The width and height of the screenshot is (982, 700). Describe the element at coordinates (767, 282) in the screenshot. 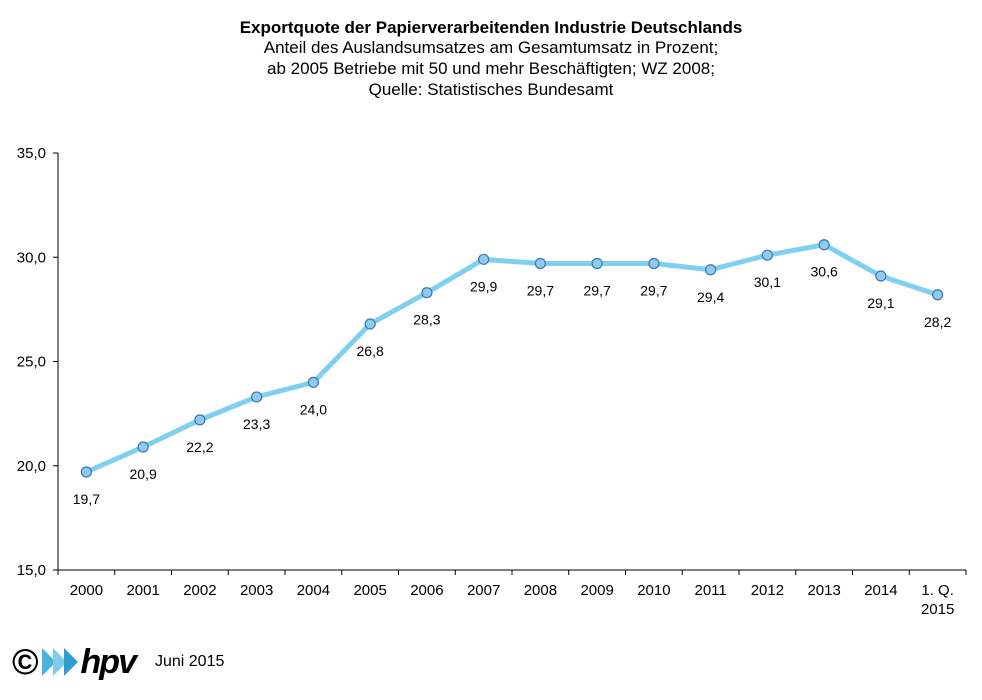

I see `data-label: 30,1` at that location.